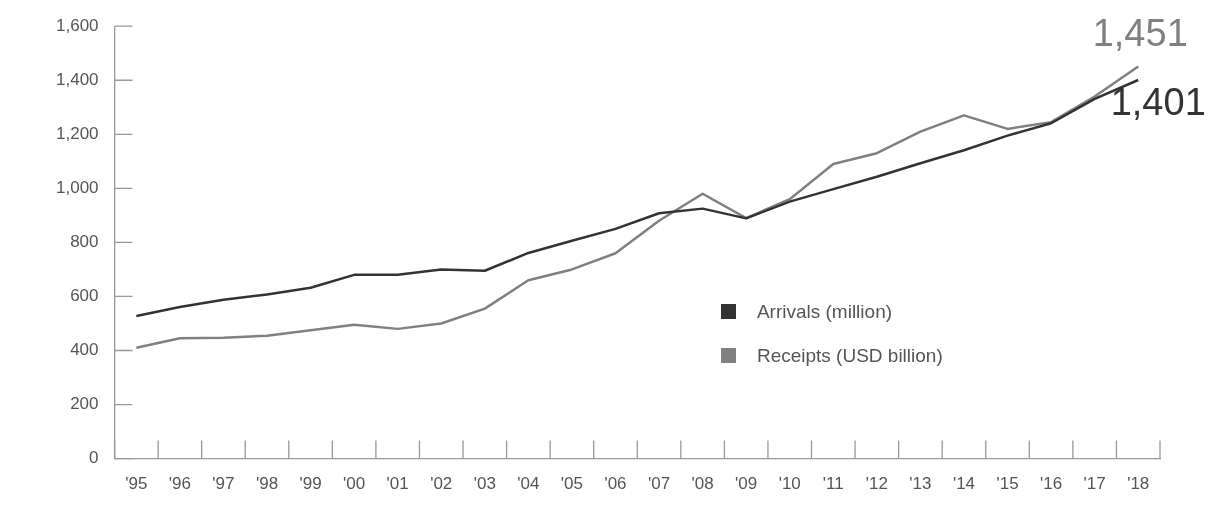  I want to click on x-tick-label: '00, so click(354, 484).